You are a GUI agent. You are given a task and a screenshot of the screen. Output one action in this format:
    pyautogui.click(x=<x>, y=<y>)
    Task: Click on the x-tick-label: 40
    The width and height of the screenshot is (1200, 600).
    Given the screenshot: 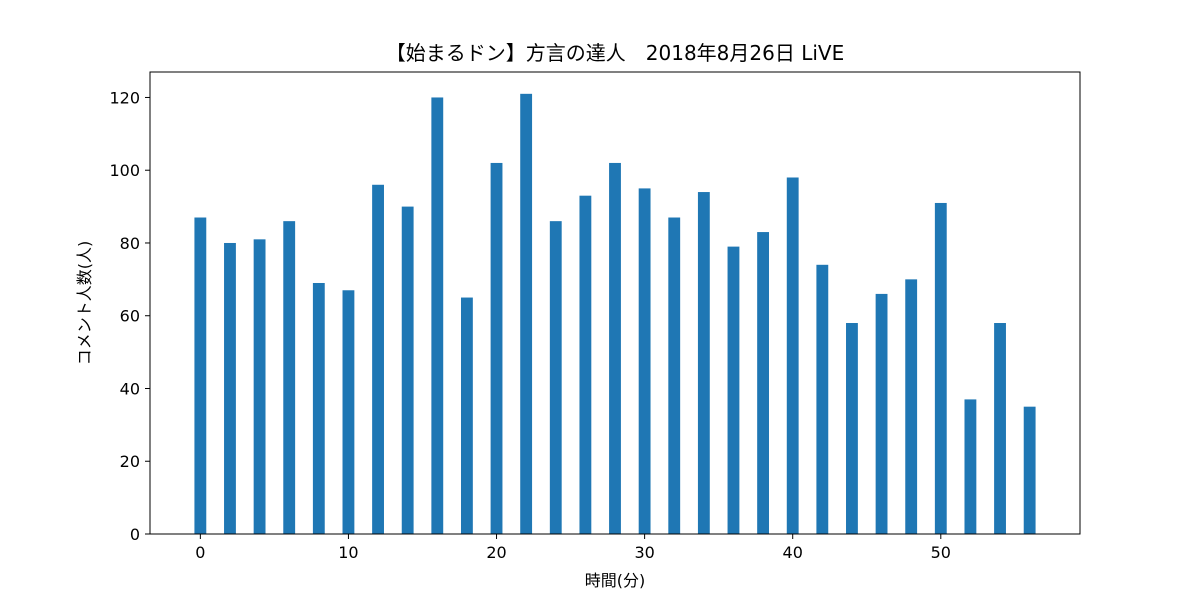 What is the action you would take?
    pyautogui.click(x=793, y=552)
    